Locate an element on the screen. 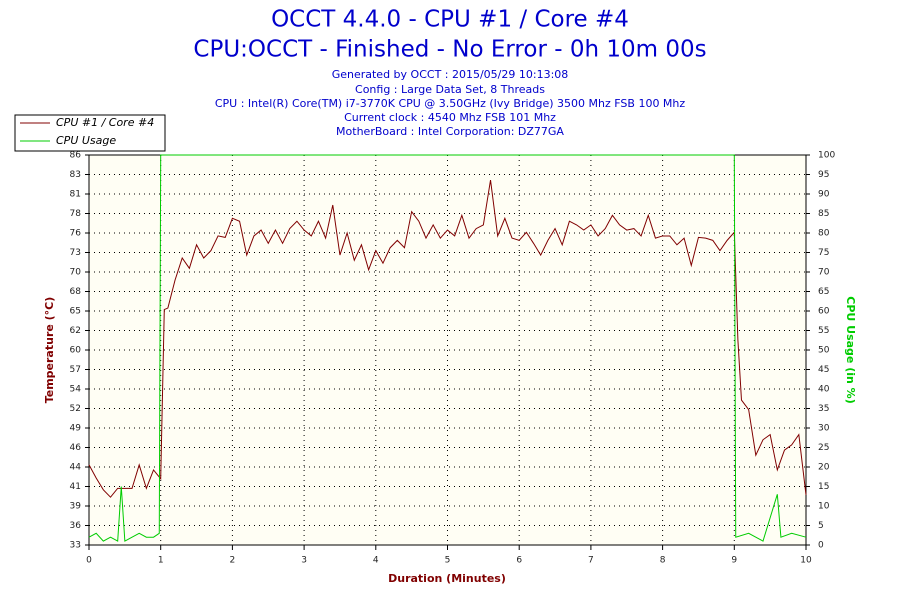  info-line: Current clock : 4540 Mhz FSB 101 Mhz is located at coordinates (450, 117).